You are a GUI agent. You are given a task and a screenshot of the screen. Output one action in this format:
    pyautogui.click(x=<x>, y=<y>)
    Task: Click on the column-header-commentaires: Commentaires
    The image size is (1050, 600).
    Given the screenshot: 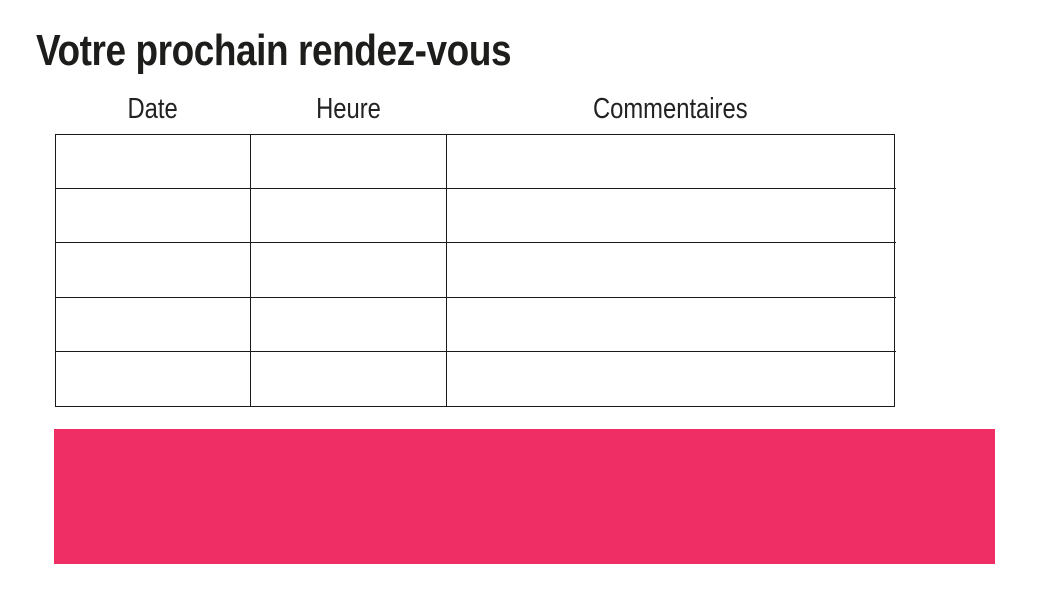 What is the action you would take?
    pyautogui.click(x=670, y=109)
    